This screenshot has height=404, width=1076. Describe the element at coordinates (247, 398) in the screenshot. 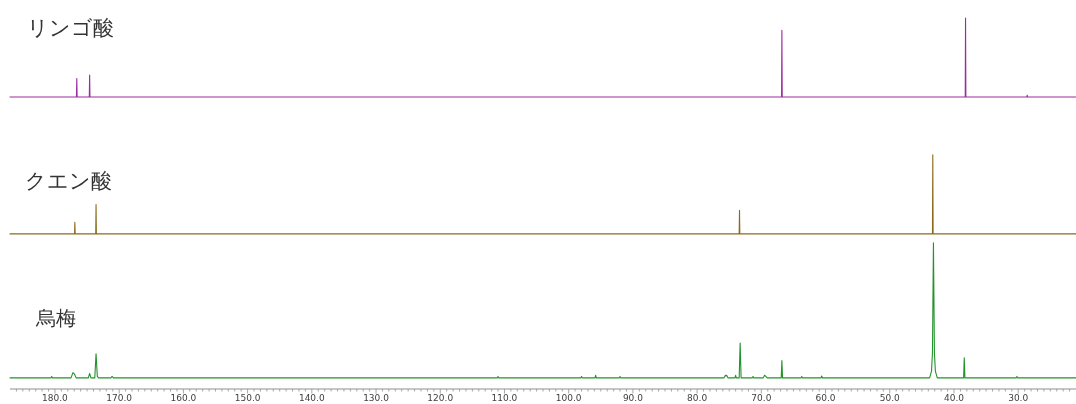

I see `x-tick-label: 150.0` at that location.